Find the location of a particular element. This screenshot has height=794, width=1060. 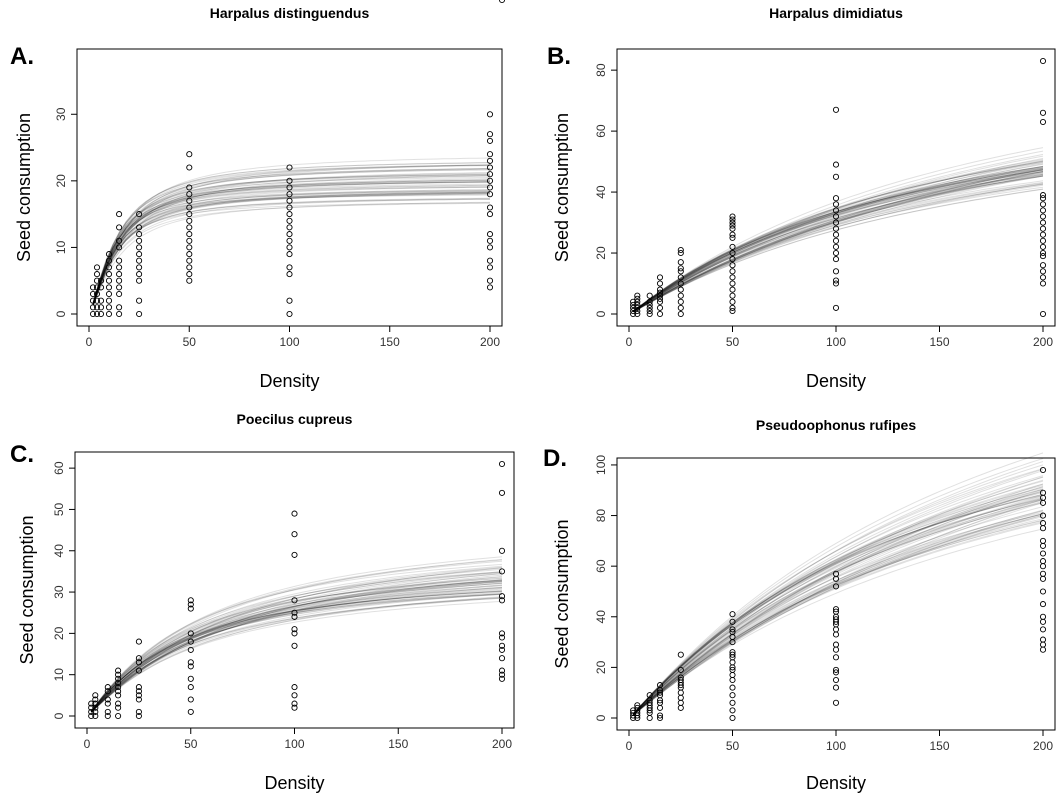

chart-title: Poecilus cupreus is located at coordinates (295, 419).